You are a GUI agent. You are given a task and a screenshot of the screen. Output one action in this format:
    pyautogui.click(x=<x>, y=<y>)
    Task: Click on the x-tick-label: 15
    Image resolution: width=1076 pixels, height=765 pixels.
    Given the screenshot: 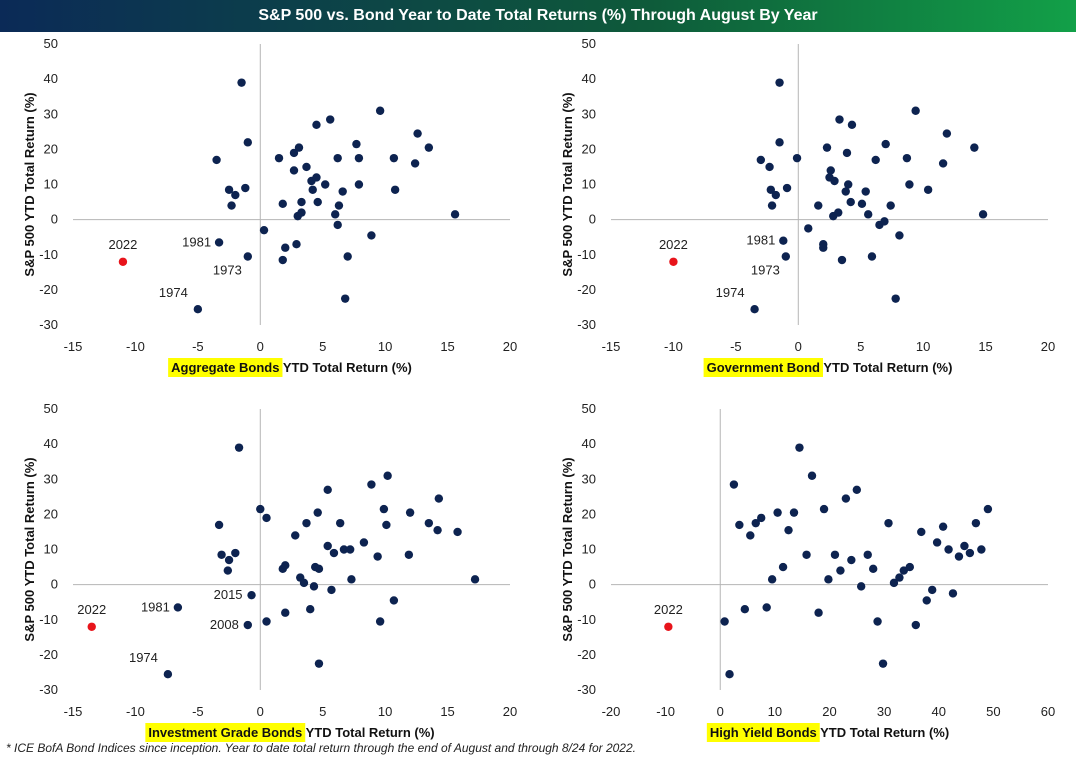 What is the action you would take?
    pyautogui.click(x=447, y=346)
    